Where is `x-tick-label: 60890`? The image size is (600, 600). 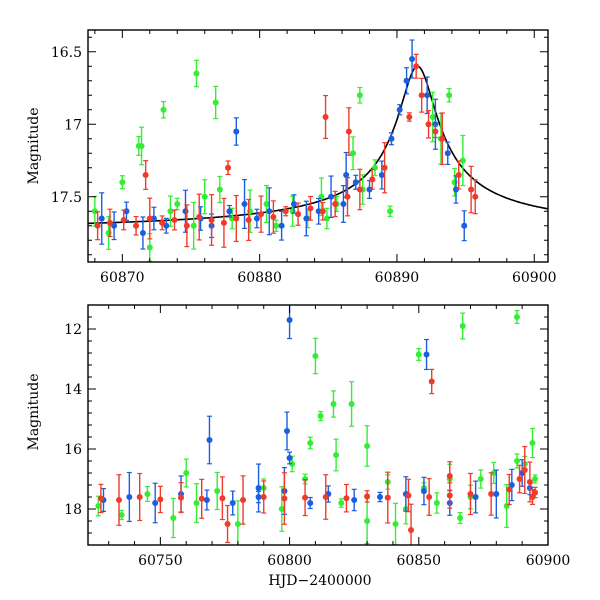
x-tick-label: 60890 is located at coordinates (397, 278).